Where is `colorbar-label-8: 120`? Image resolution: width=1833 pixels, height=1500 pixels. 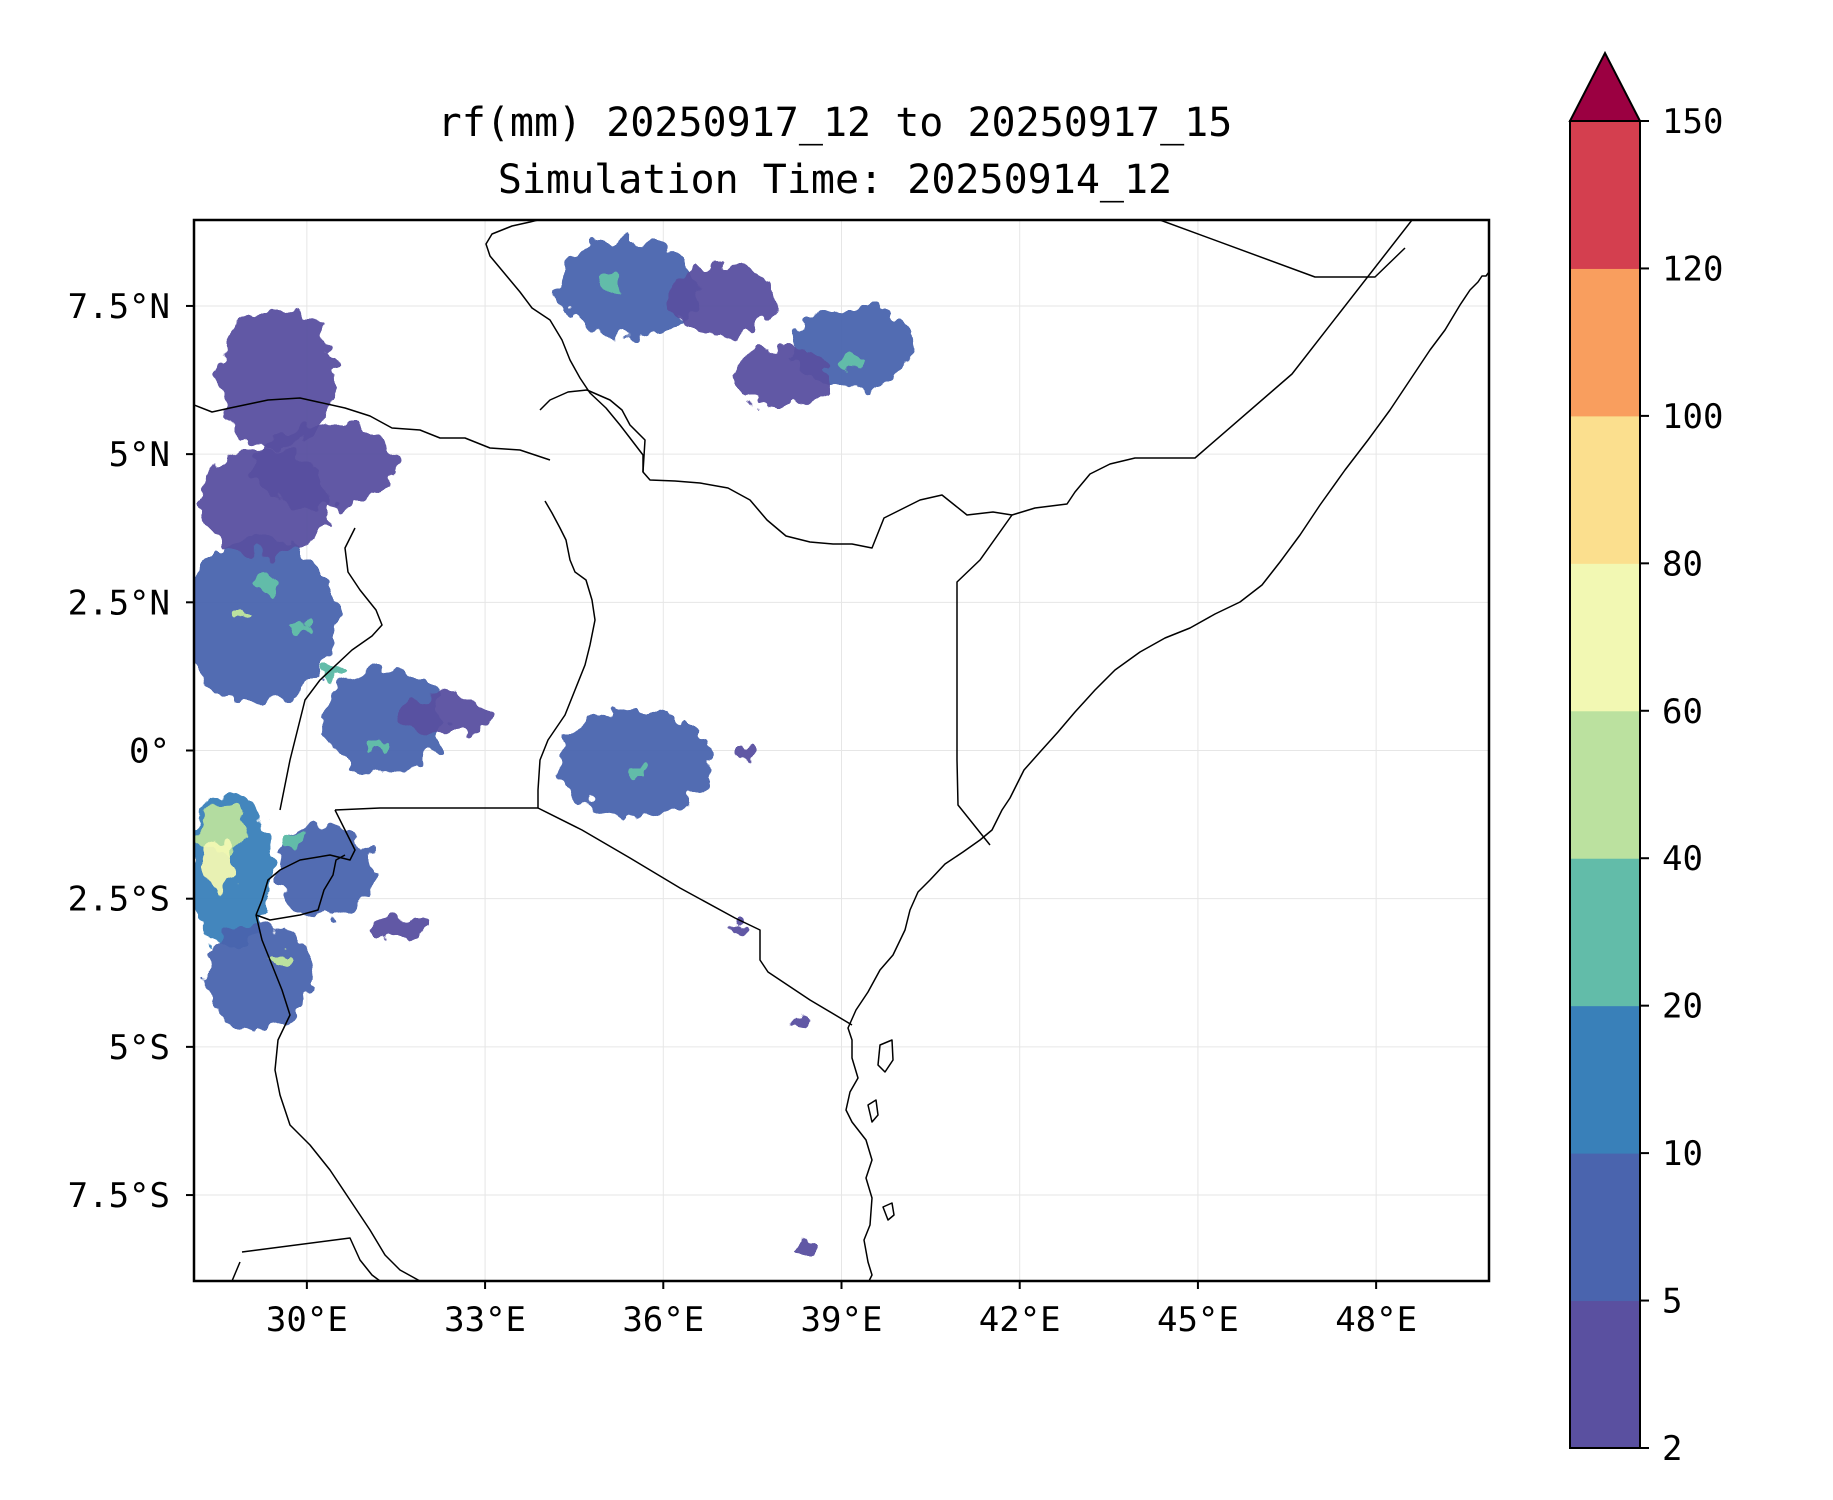
colorbar-label-8: 120 is located at coordinates (1692, 269).